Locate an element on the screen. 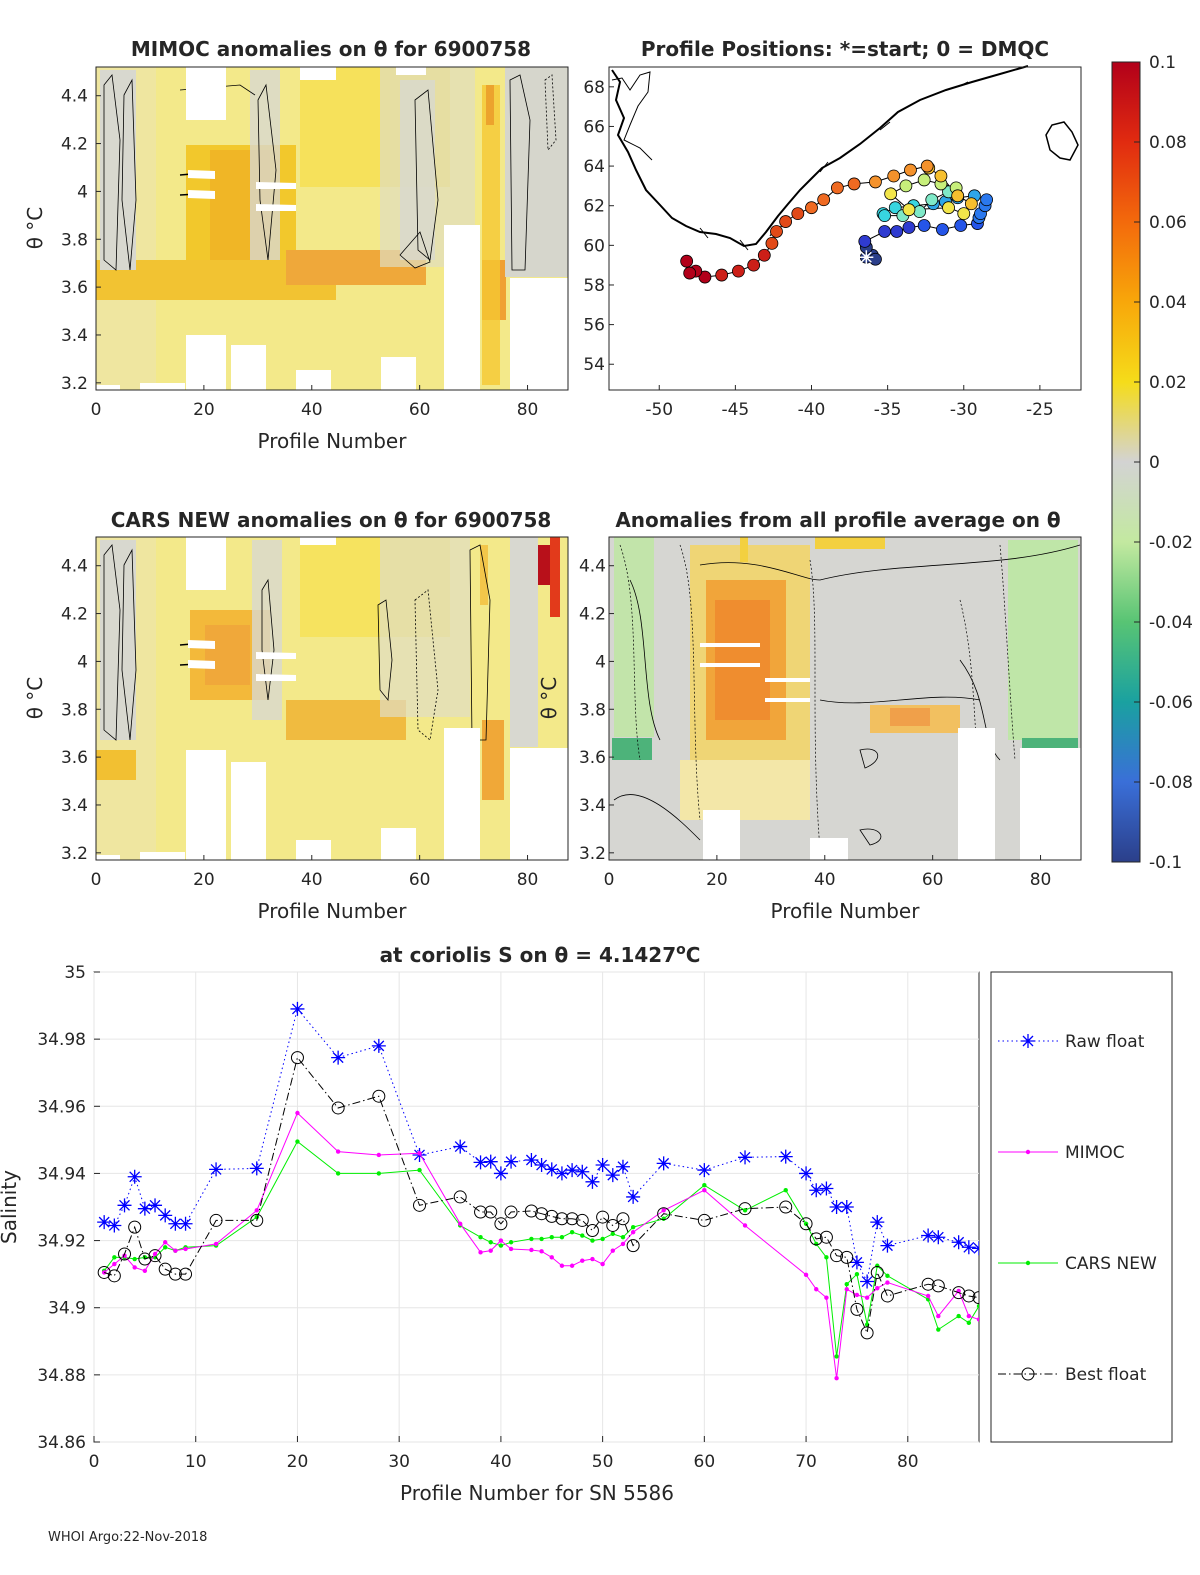 This screenshot has height=1575, width=1200. salinity-xlabel: Profile Number for SN 5586 is located at coordinates (537, 1493).